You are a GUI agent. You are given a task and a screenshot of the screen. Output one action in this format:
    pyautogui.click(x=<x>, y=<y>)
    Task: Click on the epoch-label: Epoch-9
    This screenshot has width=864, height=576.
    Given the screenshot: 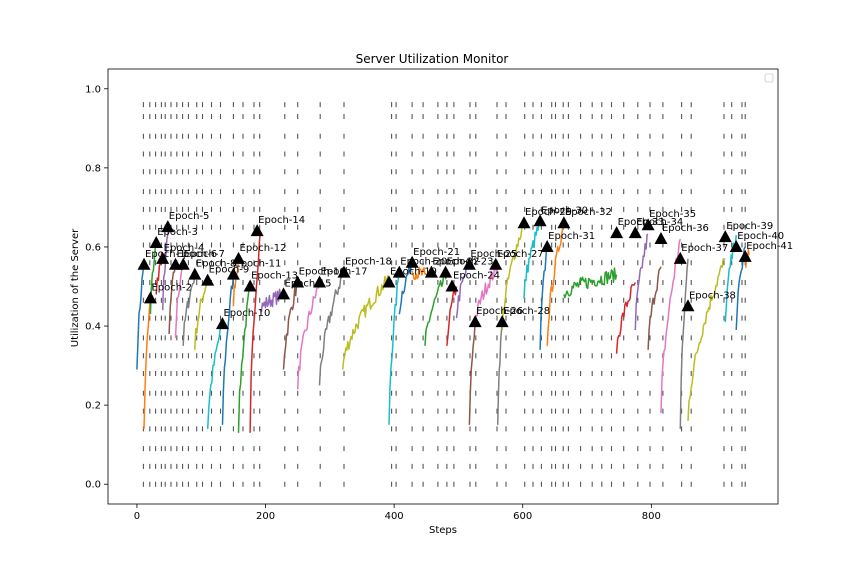 What is the action you would take?
    pyautogui.click(x=229, y=270)
    